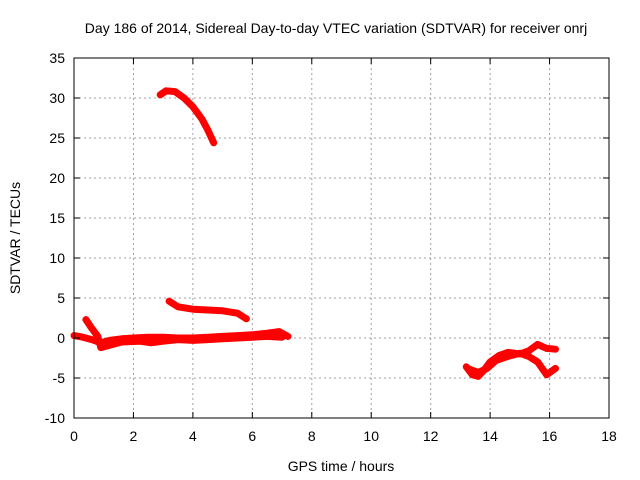 The height and width of the screenshot is (480, 640). Describe the element at coordinates (57, 138) in the screenshot. I see `y-tick-label: 25` at that location.